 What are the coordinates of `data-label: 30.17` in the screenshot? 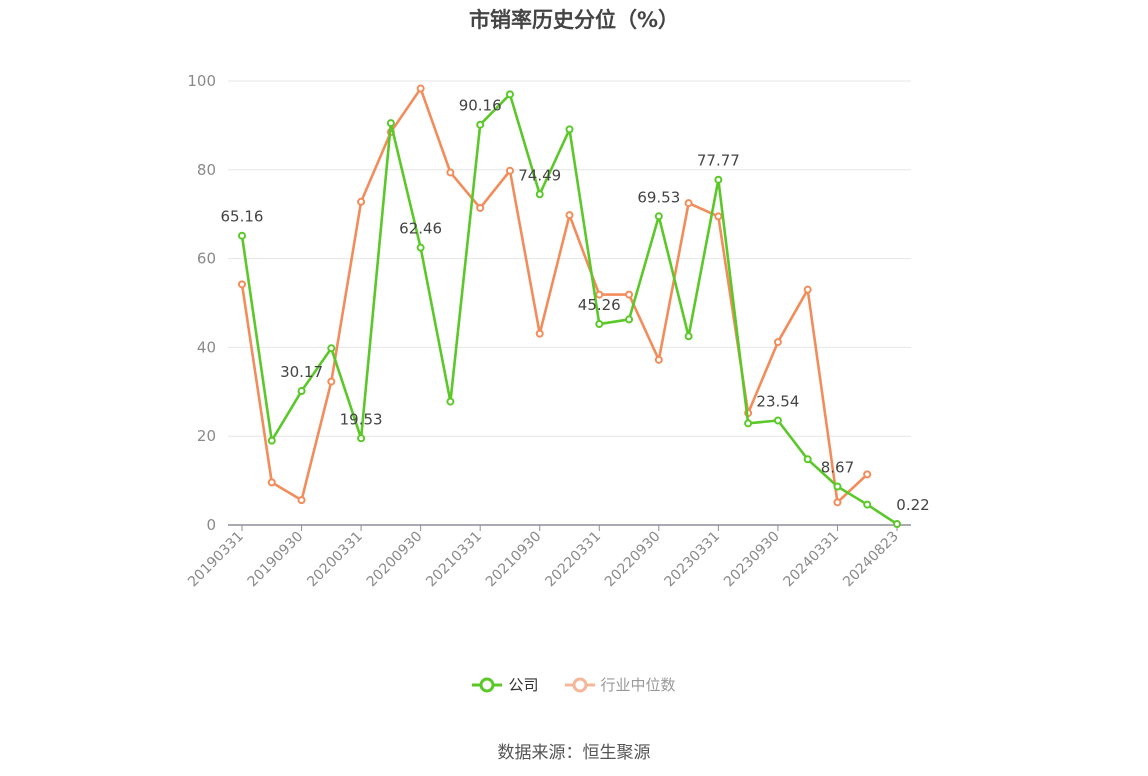 It's located at (301, 372).